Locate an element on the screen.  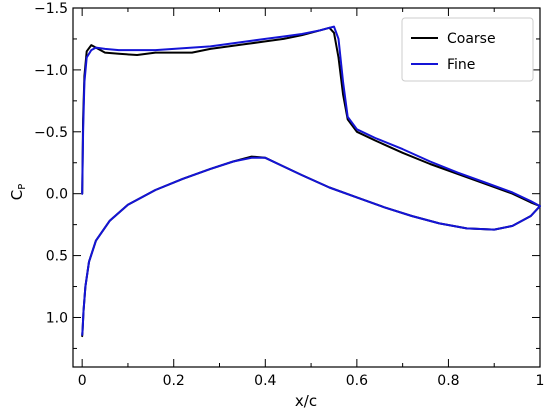
legend-label-fine: Fine is located at coordinates (461, 65).